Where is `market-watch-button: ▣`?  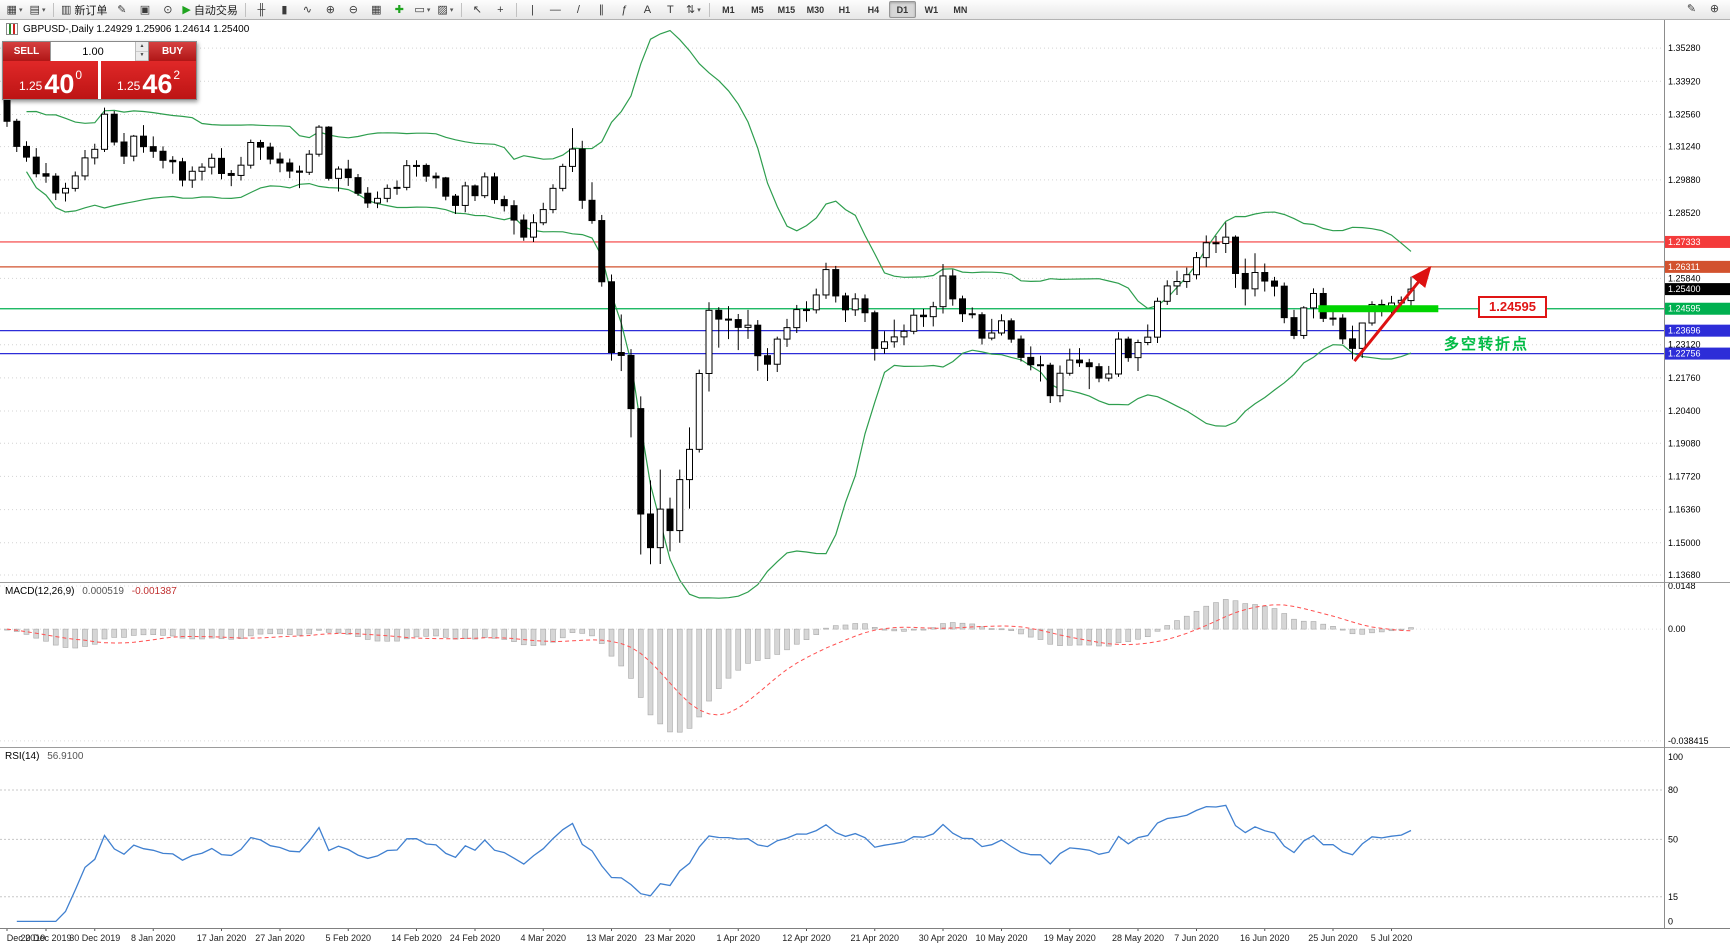
market-watch-button: ▣ is located at coordinates (144, 10).